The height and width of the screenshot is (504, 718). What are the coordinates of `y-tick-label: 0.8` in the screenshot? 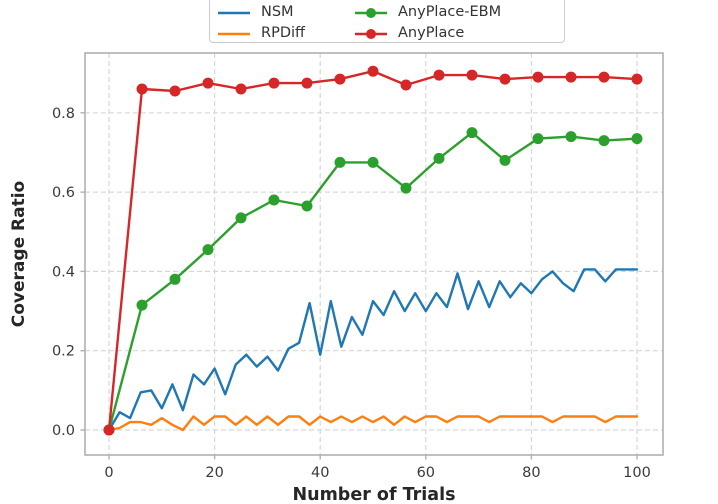 It's located at (63, 114).